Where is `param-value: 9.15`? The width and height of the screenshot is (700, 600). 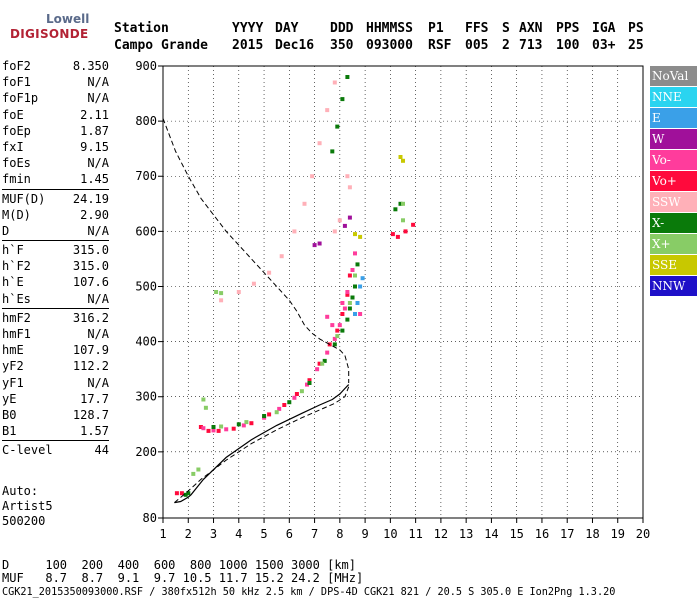 param-value: 9.15 is located at coordinates (94, 146).